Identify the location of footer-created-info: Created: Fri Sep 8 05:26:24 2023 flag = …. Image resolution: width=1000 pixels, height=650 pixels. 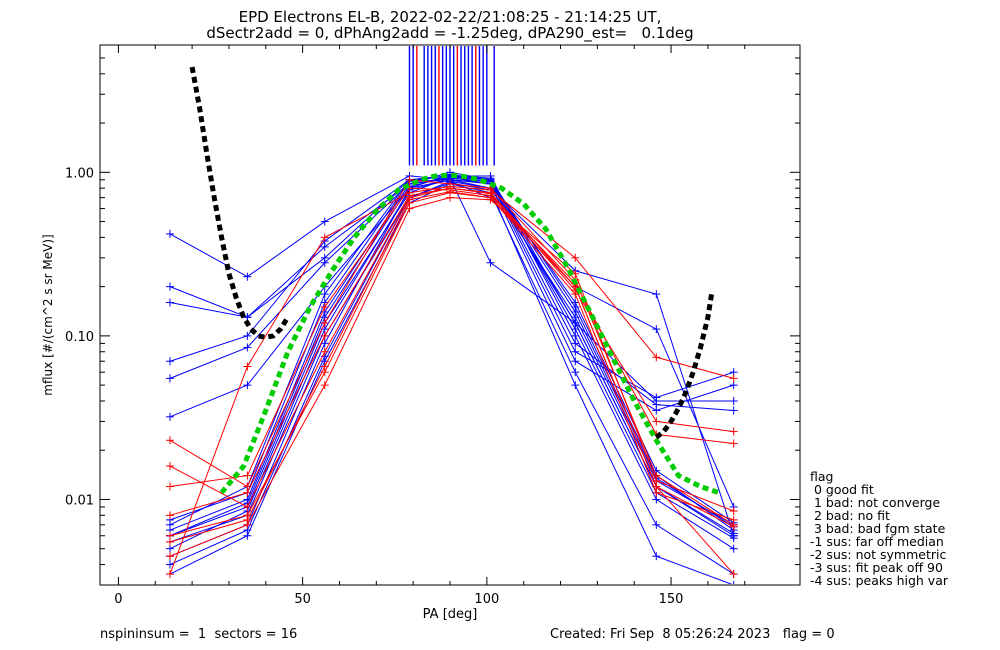
(692, 634).